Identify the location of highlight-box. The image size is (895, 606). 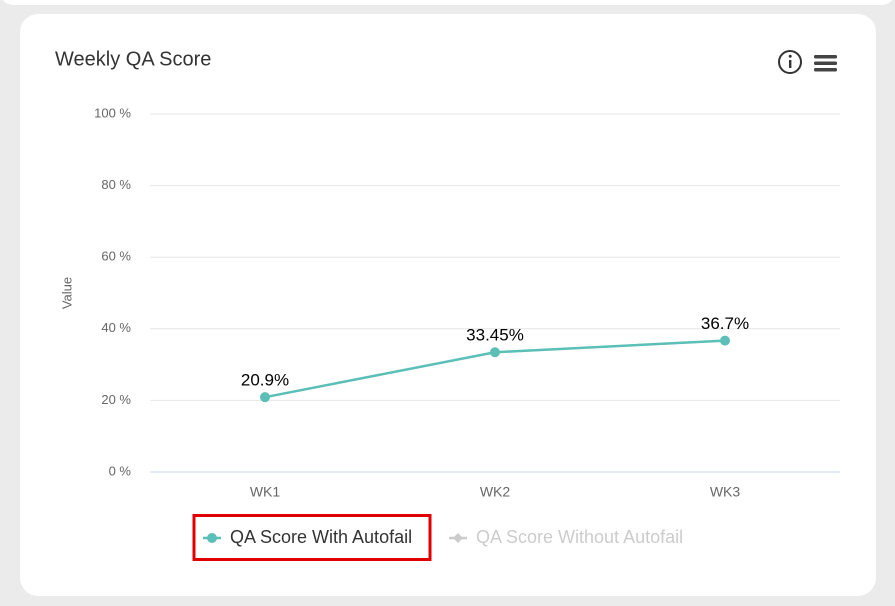
(312, 537).